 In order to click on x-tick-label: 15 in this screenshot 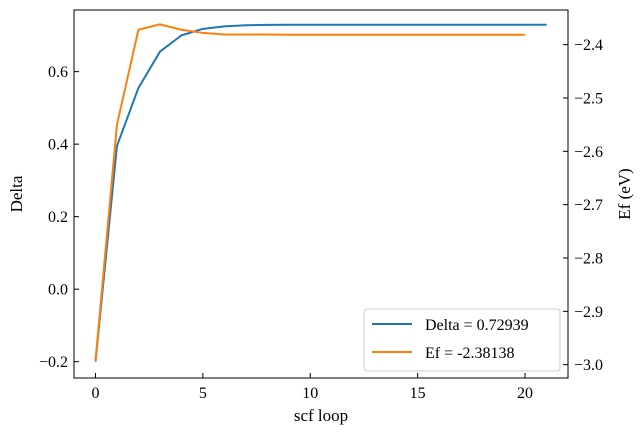, I will do `click(418, 393)`.